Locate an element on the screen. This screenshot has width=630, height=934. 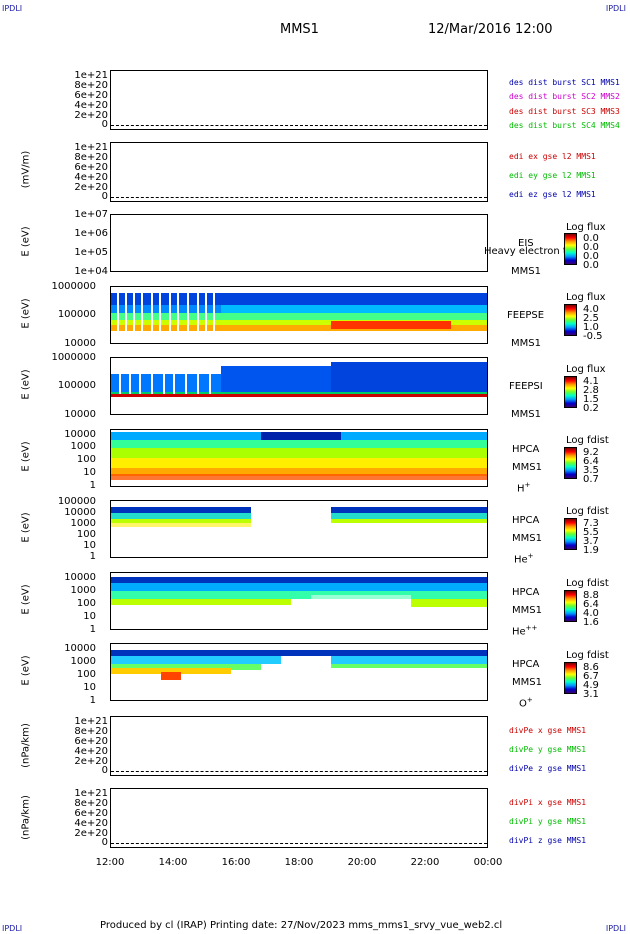
panel-des-dist is located at coordinates (299, 100).